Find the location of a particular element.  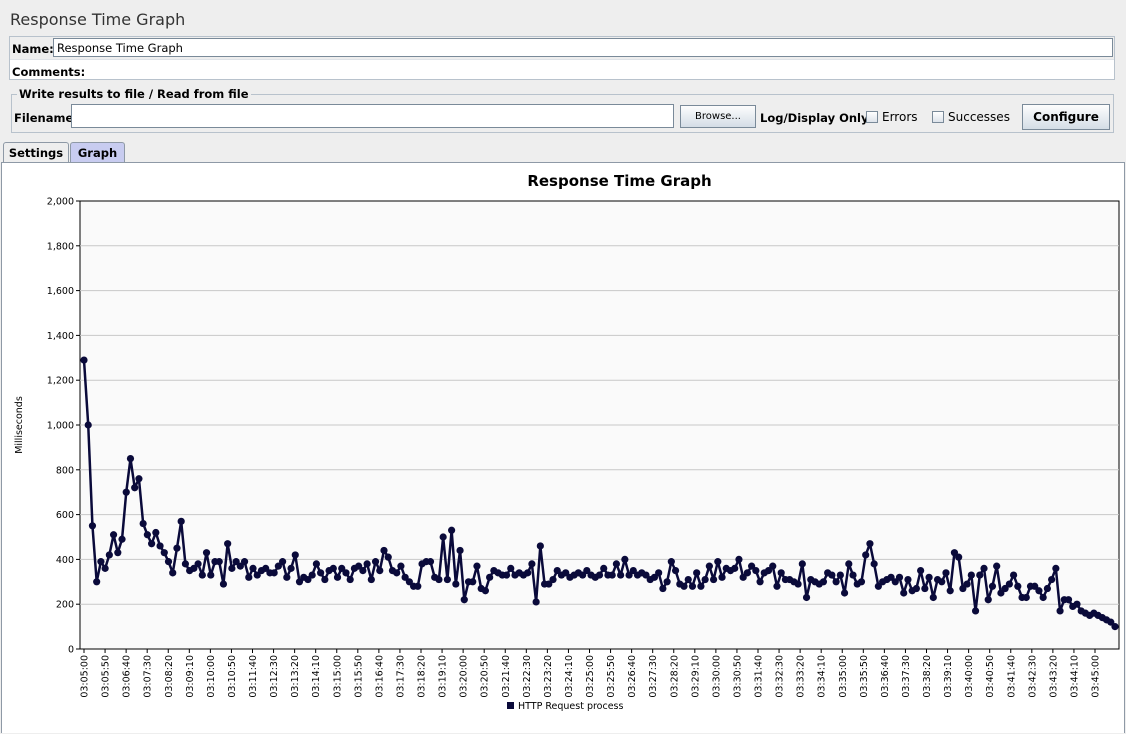

y-tick-label: 1,200 is located at coordinates (60, 381).